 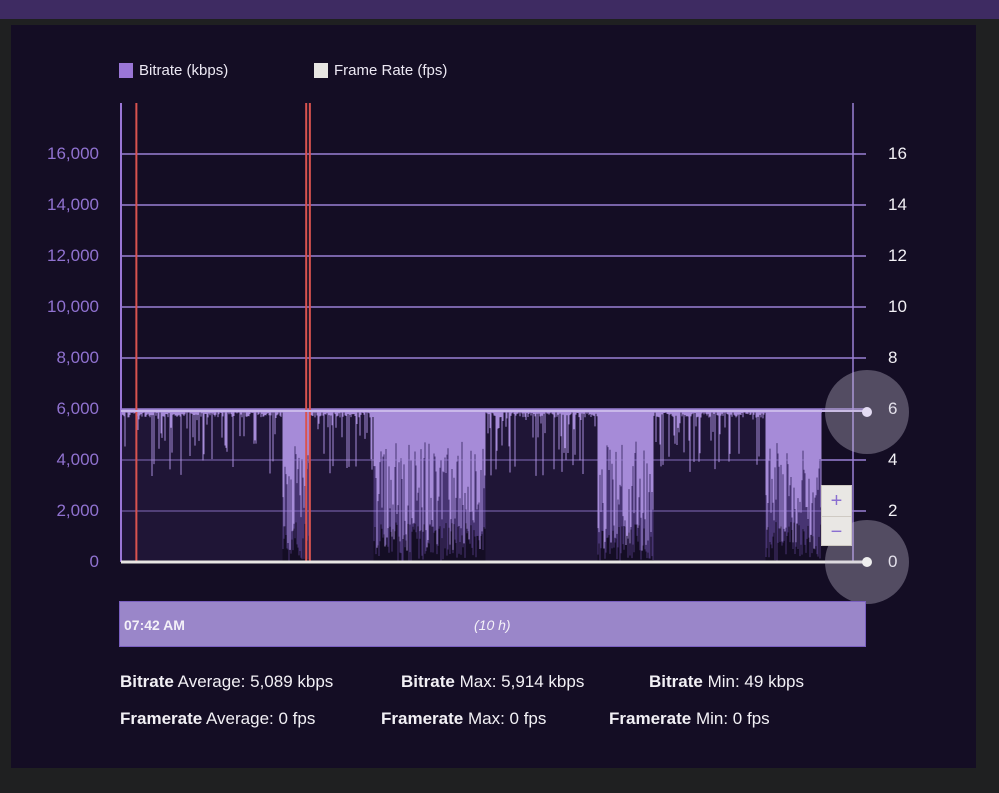 I want to click on legend-item-bitrate: Bitrate (kbps), so click(x=173, y=70).